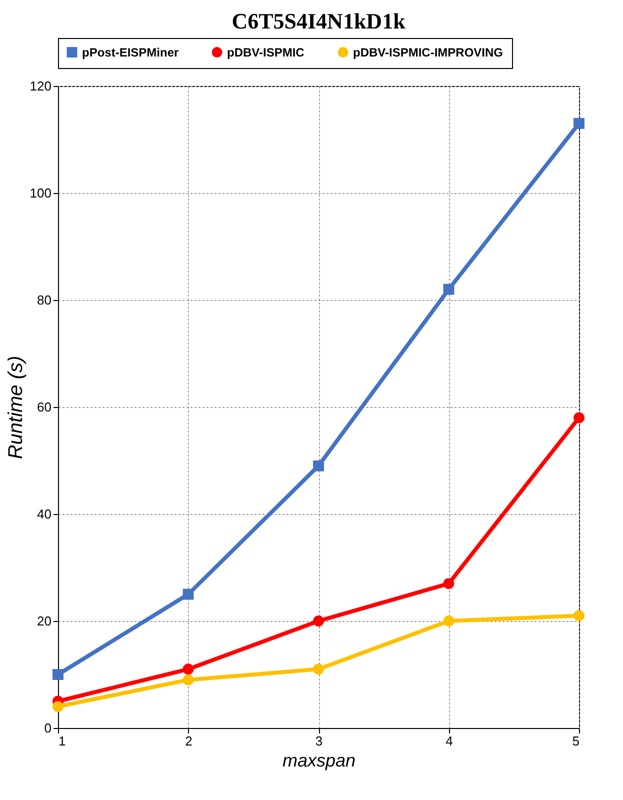  What do you see at coordinates (62, 741) in the screenshot?
I see `x-tick-label: 1` at bounding box center [62, 741].